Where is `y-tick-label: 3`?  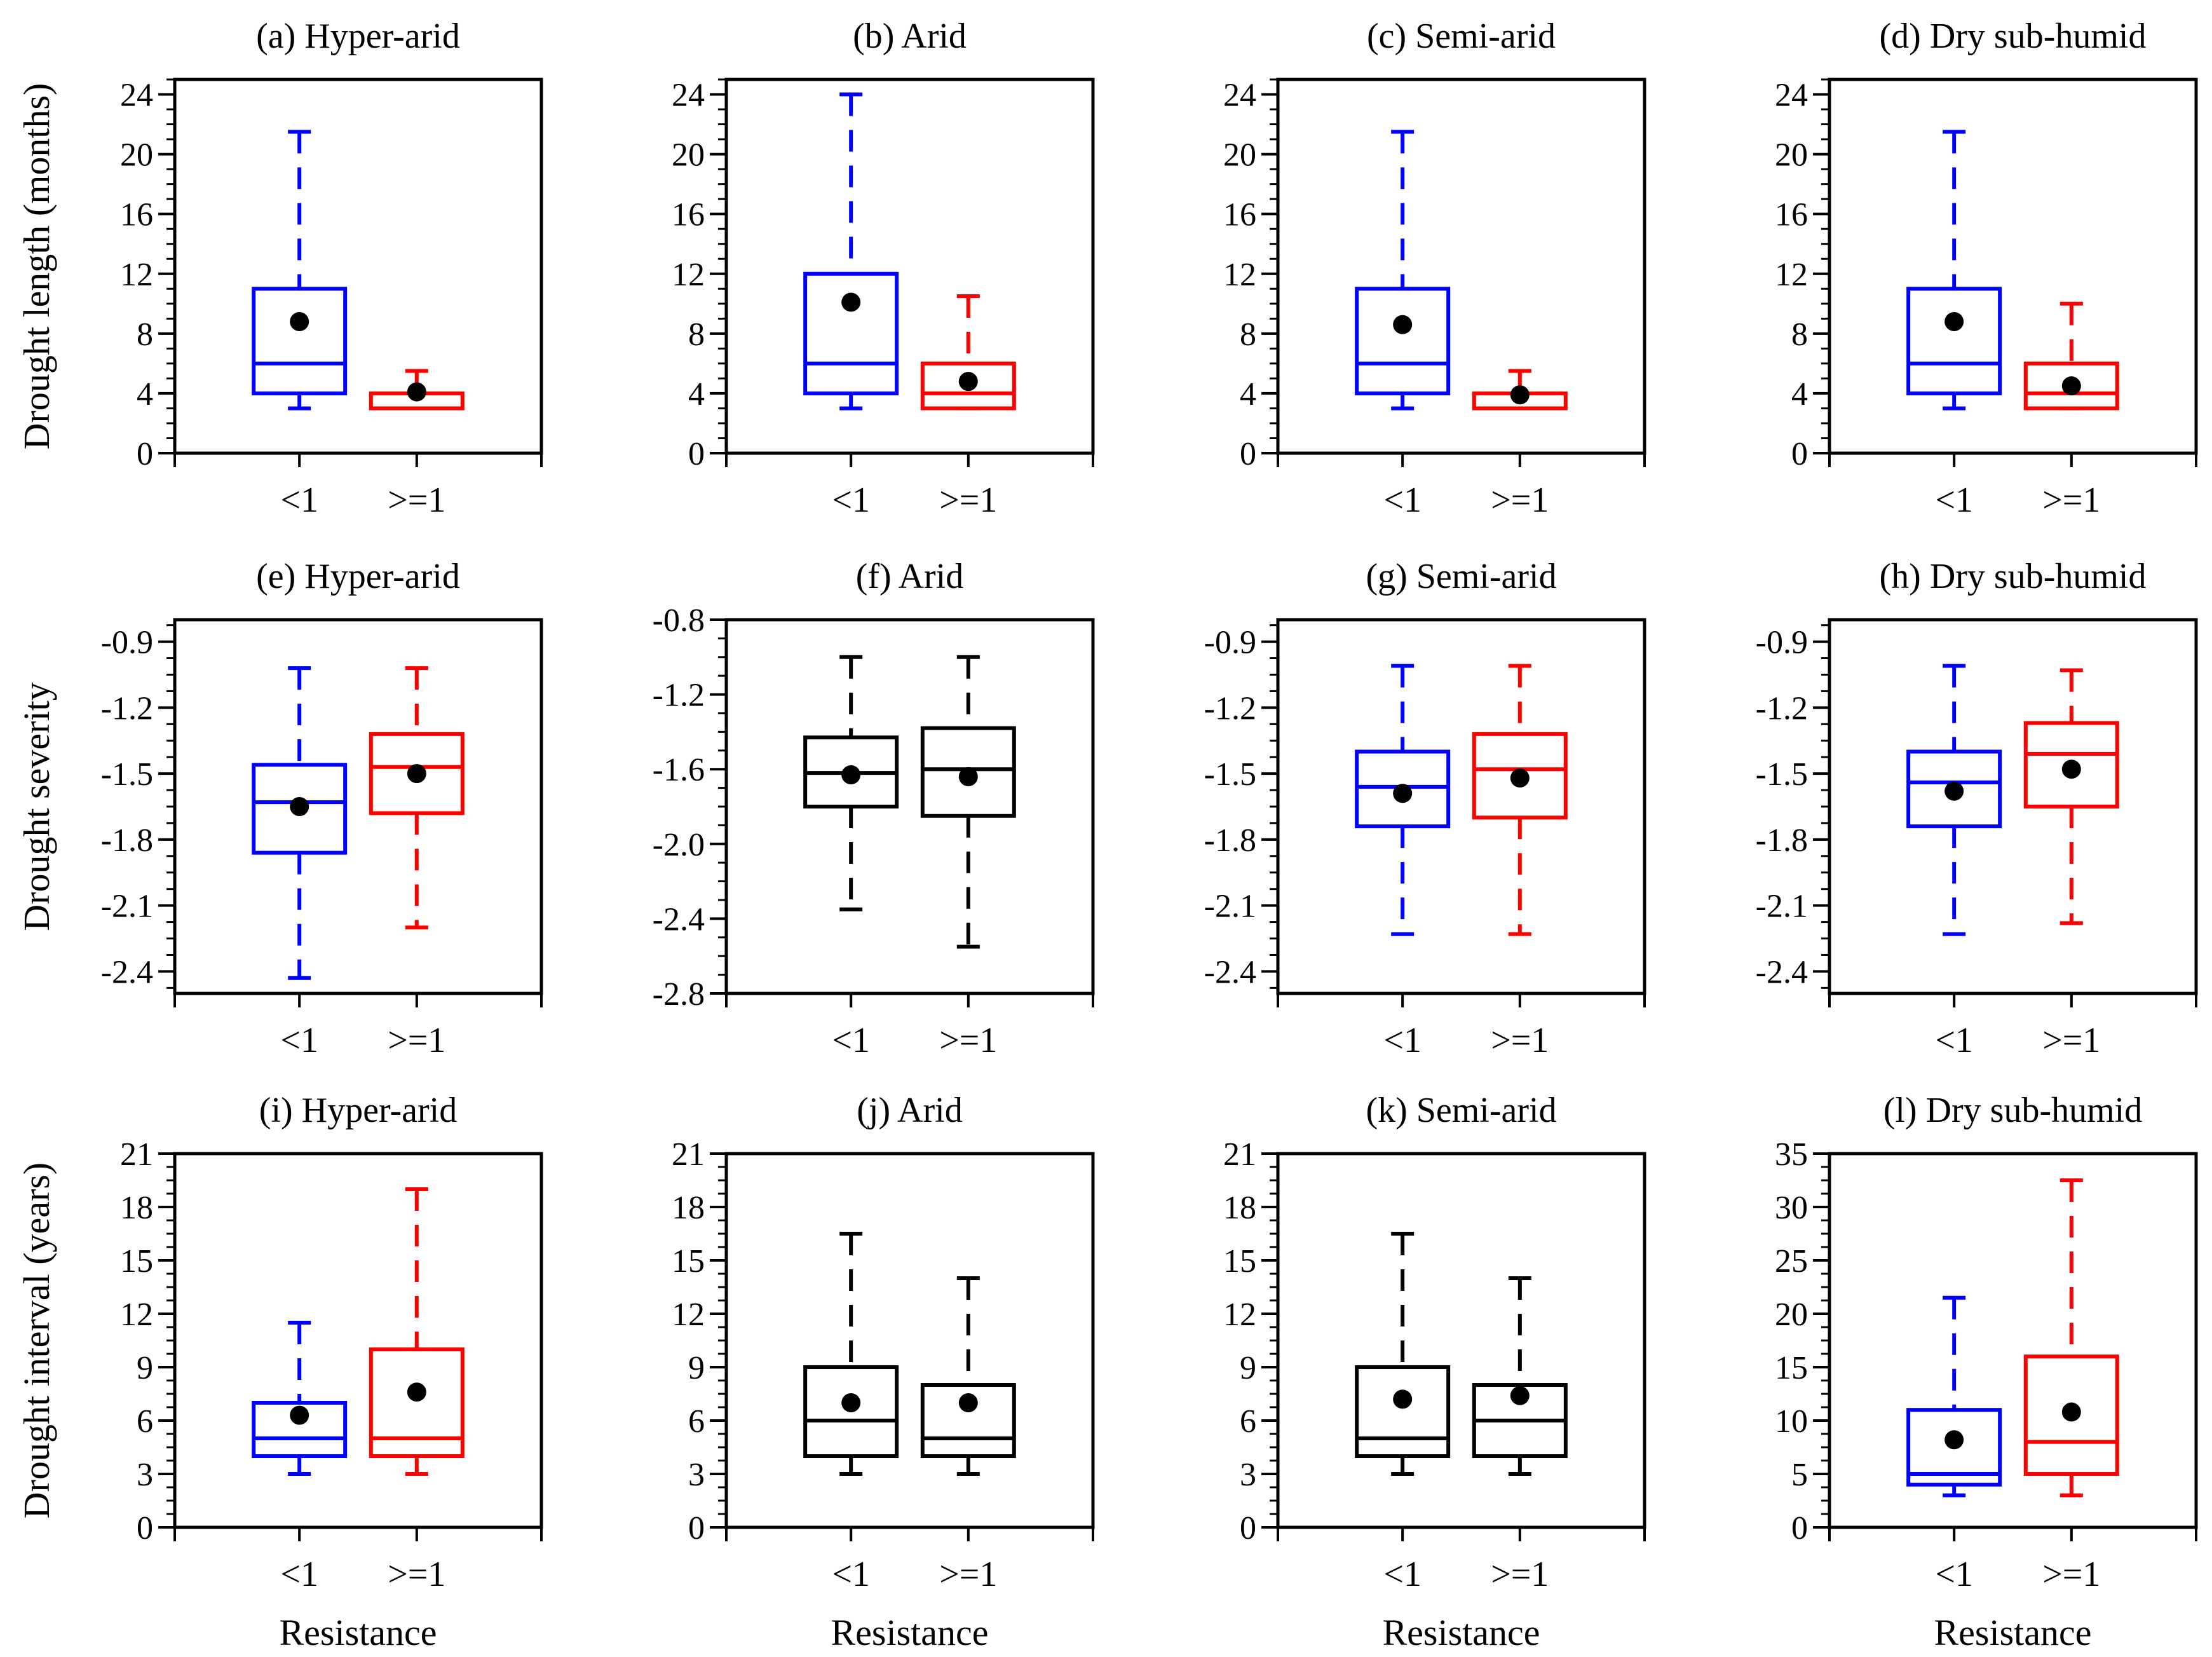 y-tick-label: 3 is located at coordinates (696, 1475).